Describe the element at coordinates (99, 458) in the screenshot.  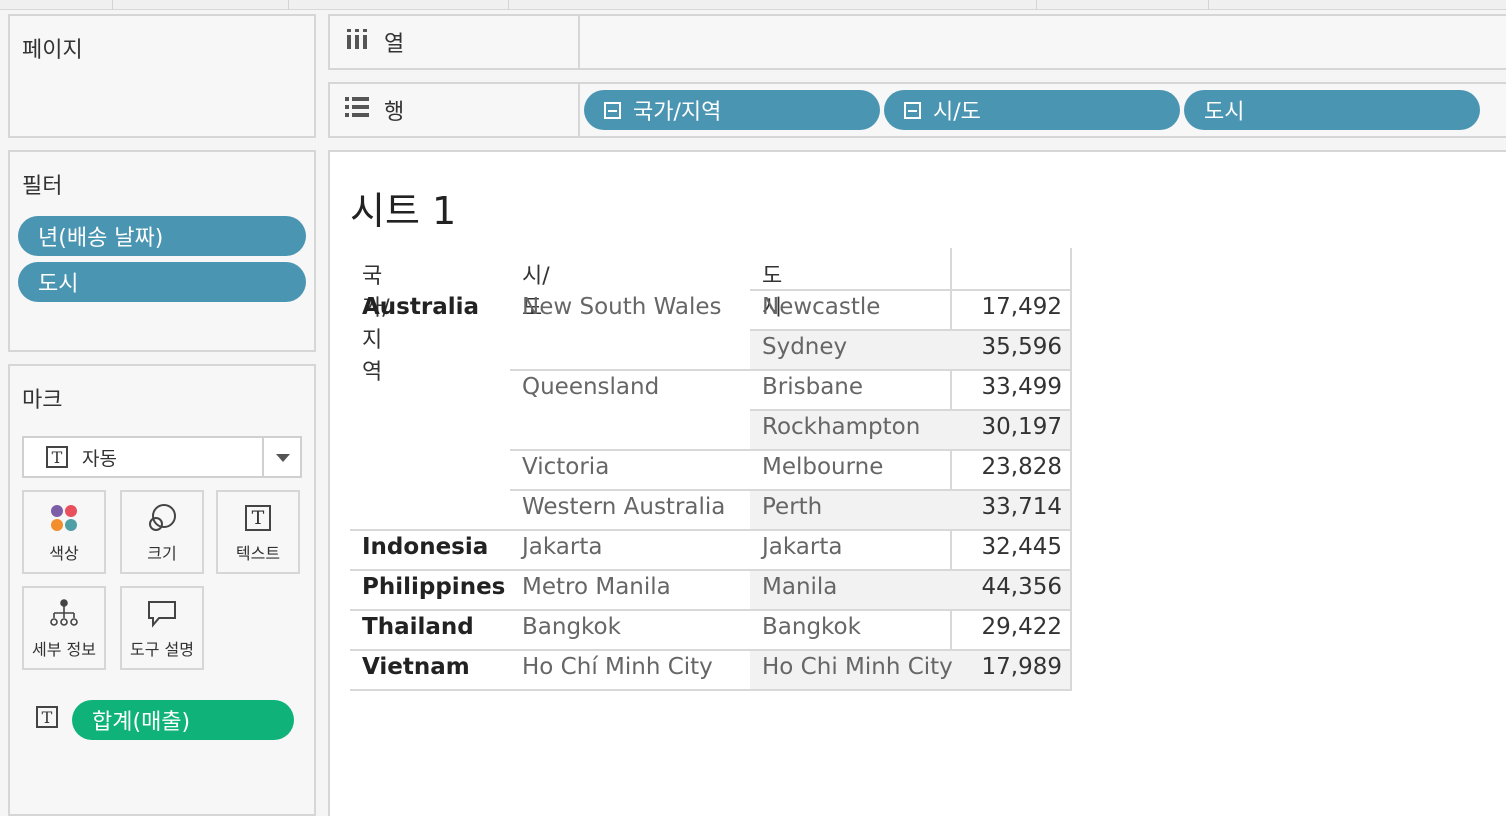
I see `mark-type-value: 자동` at that location.